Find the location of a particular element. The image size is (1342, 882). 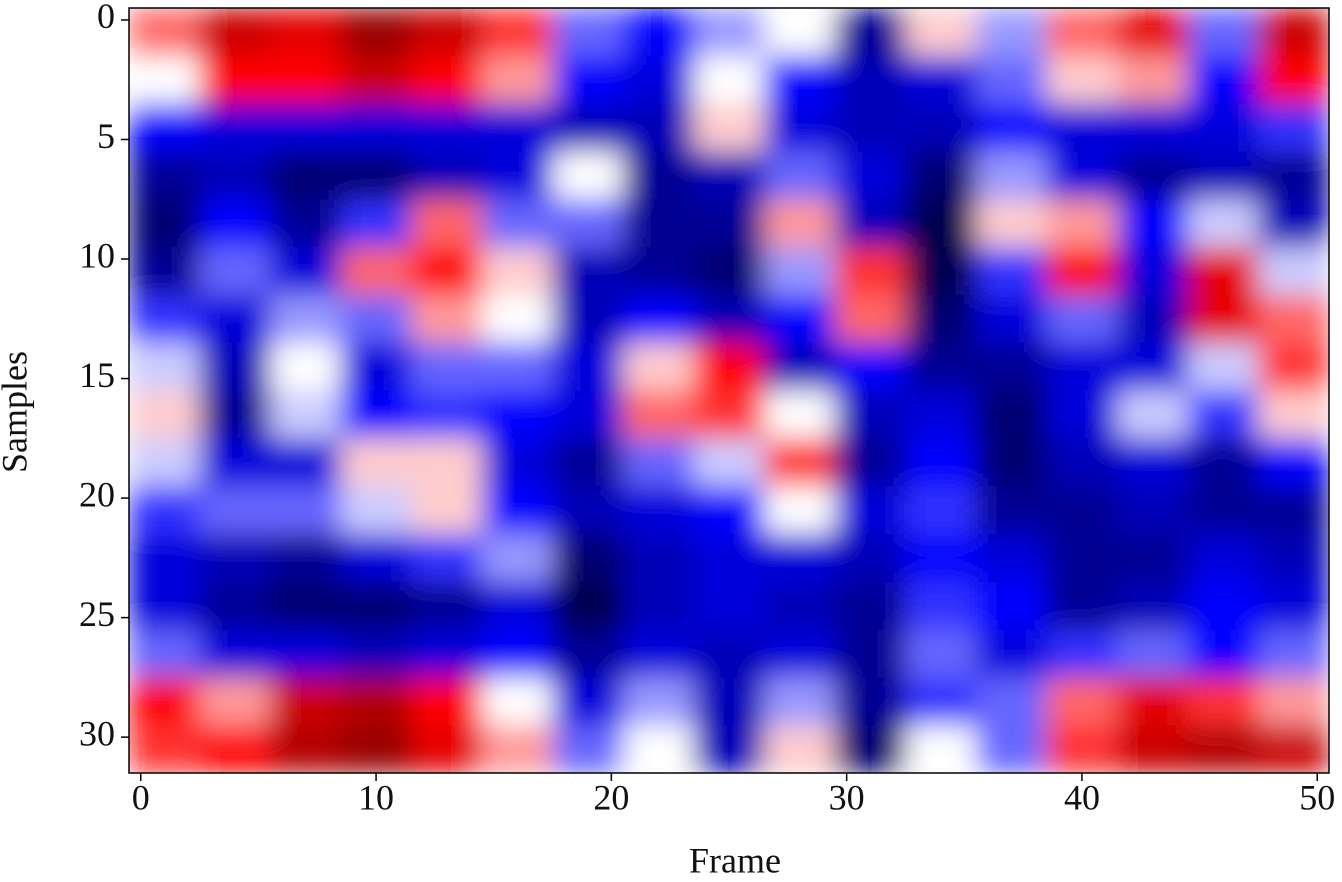

y-tick-label: 5 is located at coordinates (106, 136).